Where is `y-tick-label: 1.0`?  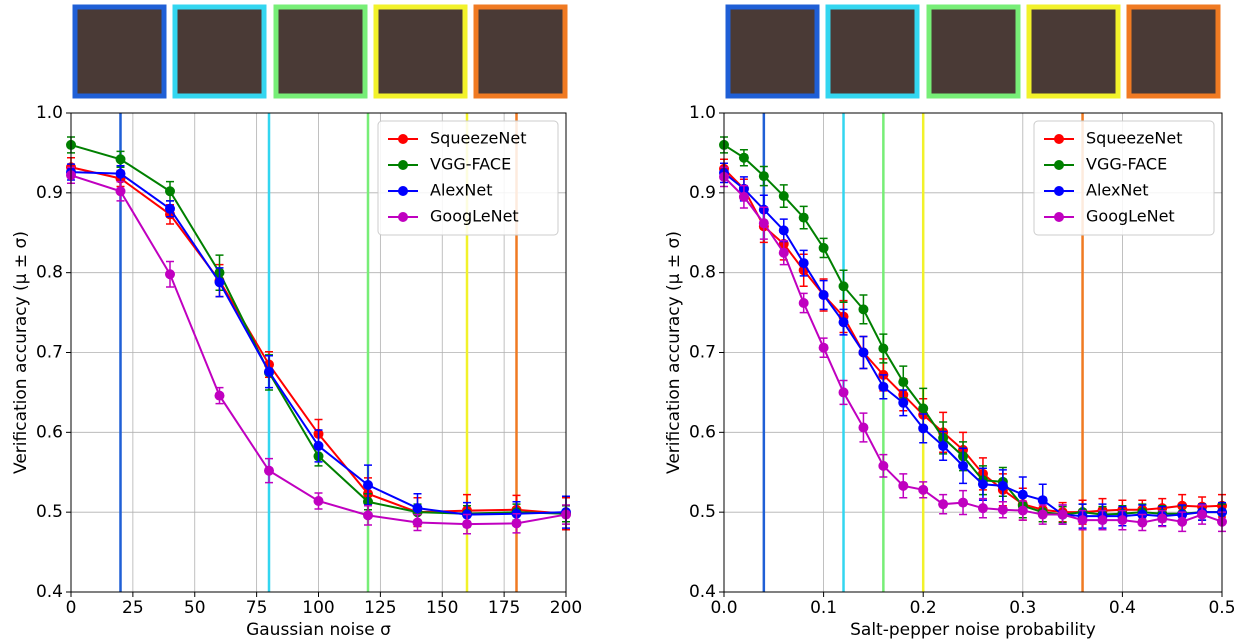
y-tick-label: 1.0 is located at coordinates (702, 113).